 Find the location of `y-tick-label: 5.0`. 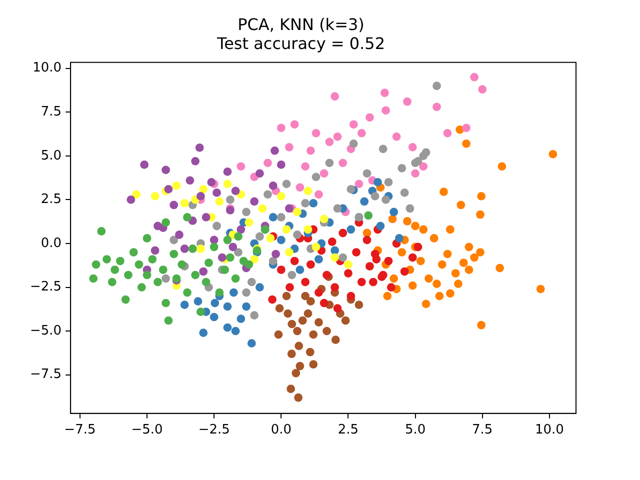

y-tick-label: 5.0 is located at coordinates (51, 156).